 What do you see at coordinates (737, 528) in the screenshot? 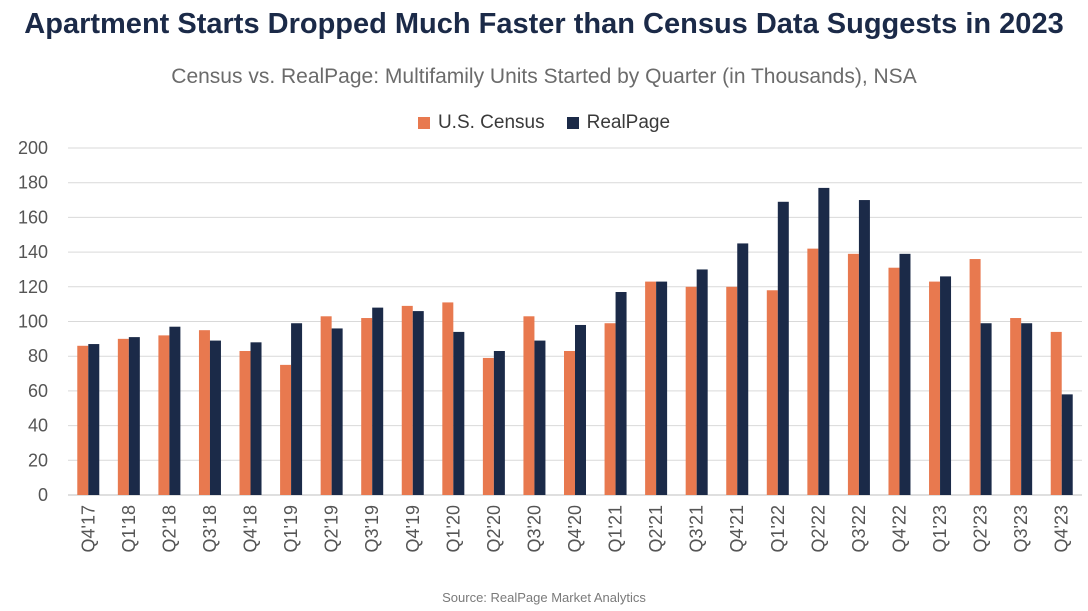
I see `x-tick-label: Q4'21` at bounding box center [737, 528].